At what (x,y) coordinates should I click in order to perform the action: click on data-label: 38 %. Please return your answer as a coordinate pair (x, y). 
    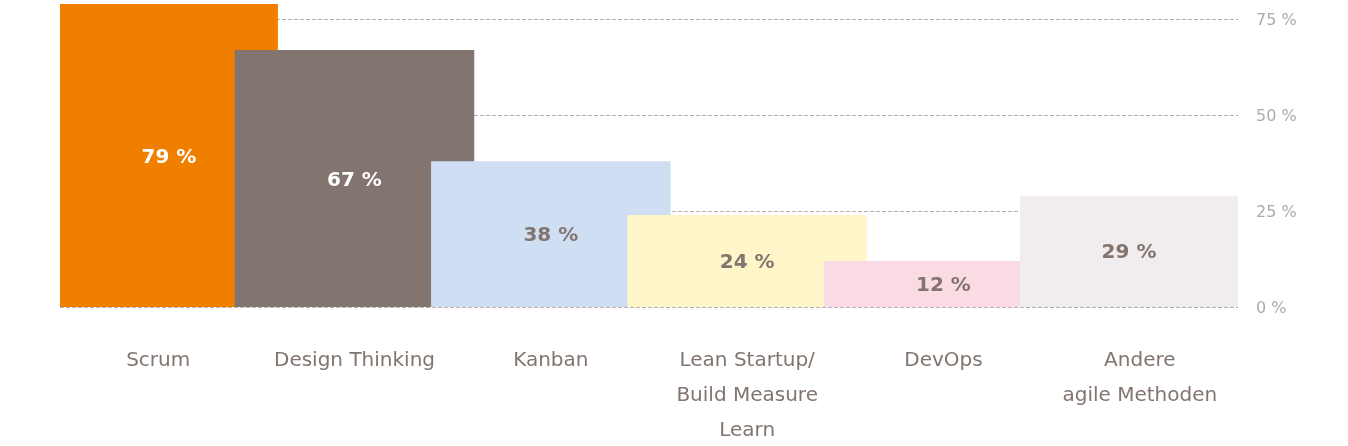
    Looking at the image, I should click on (551, 234).